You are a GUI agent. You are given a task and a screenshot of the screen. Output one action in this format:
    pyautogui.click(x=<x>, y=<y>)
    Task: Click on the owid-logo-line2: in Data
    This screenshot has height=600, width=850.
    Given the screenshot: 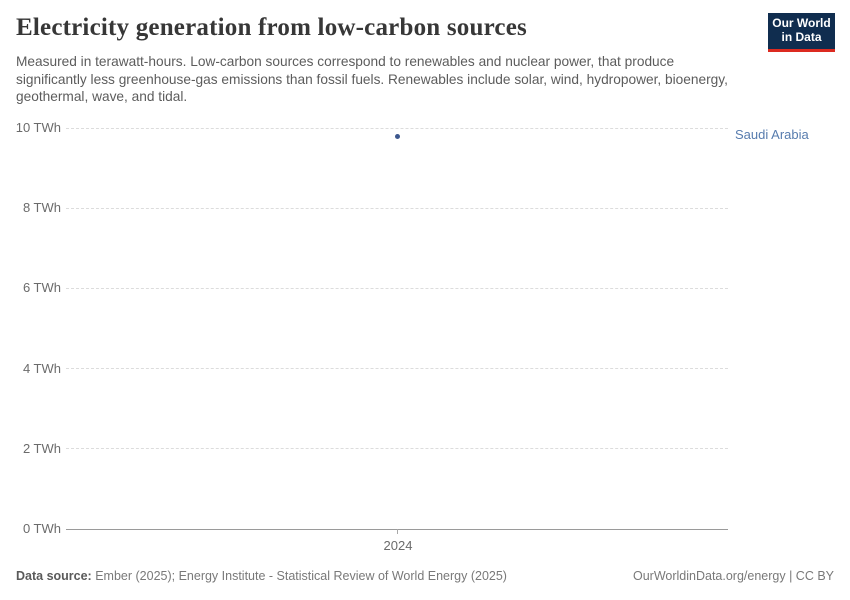 What is the action you would take?
    pyautogui.click(x=801, y=37)
    